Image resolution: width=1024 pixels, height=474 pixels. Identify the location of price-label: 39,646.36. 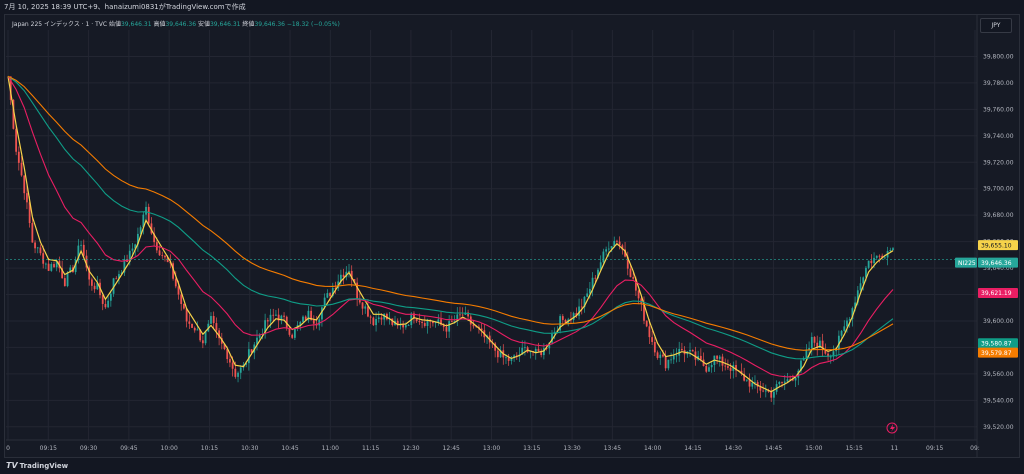
(998, 262).